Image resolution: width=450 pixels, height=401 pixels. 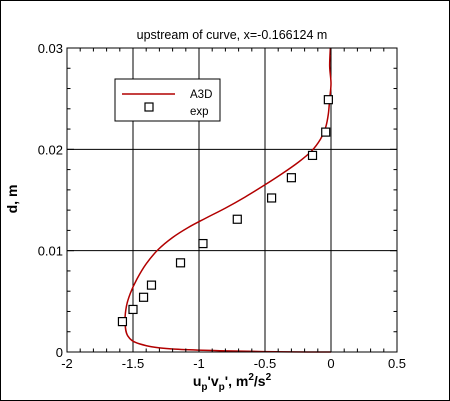 I want to click on legend-marker-sample, so click(x=149, y=107).